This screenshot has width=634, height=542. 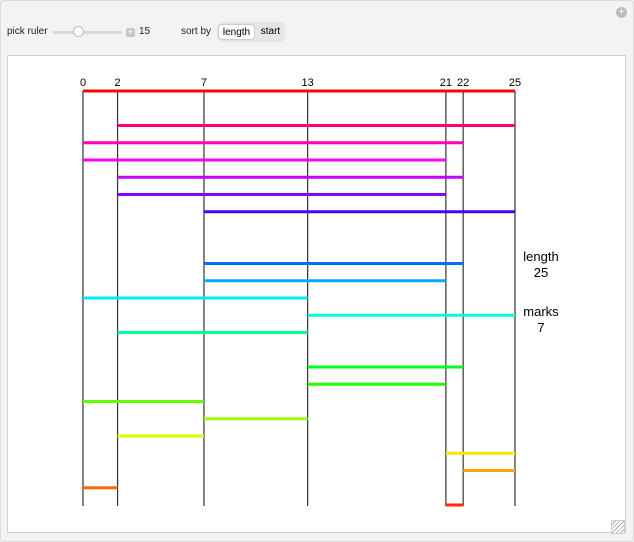 I want to click on ruler-mark-label: 0, so click(x=83, y=83).